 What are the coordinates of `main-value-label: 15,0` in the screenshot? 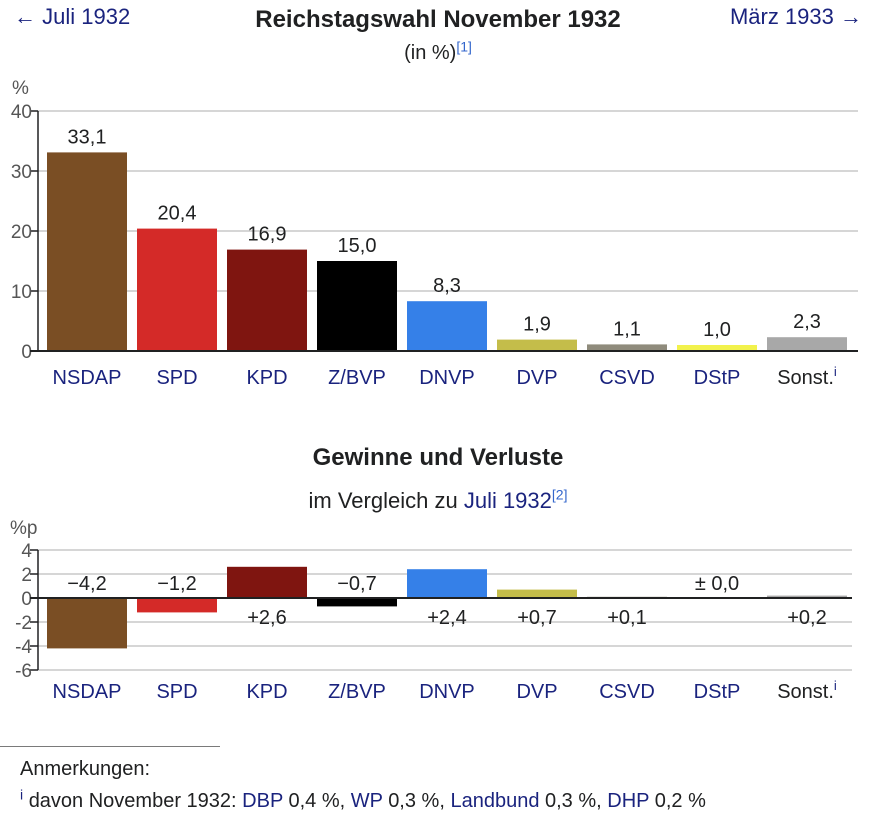 It's located at (357, 246).